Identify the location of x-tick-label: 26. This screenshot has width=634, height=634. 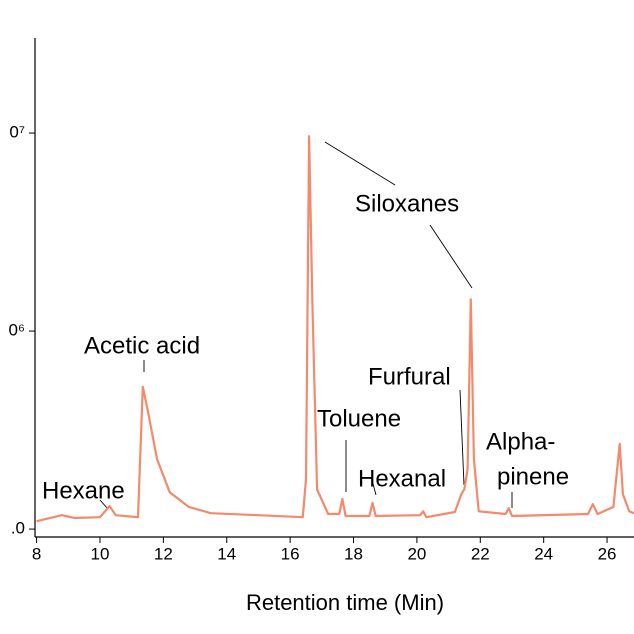
(607, 553).